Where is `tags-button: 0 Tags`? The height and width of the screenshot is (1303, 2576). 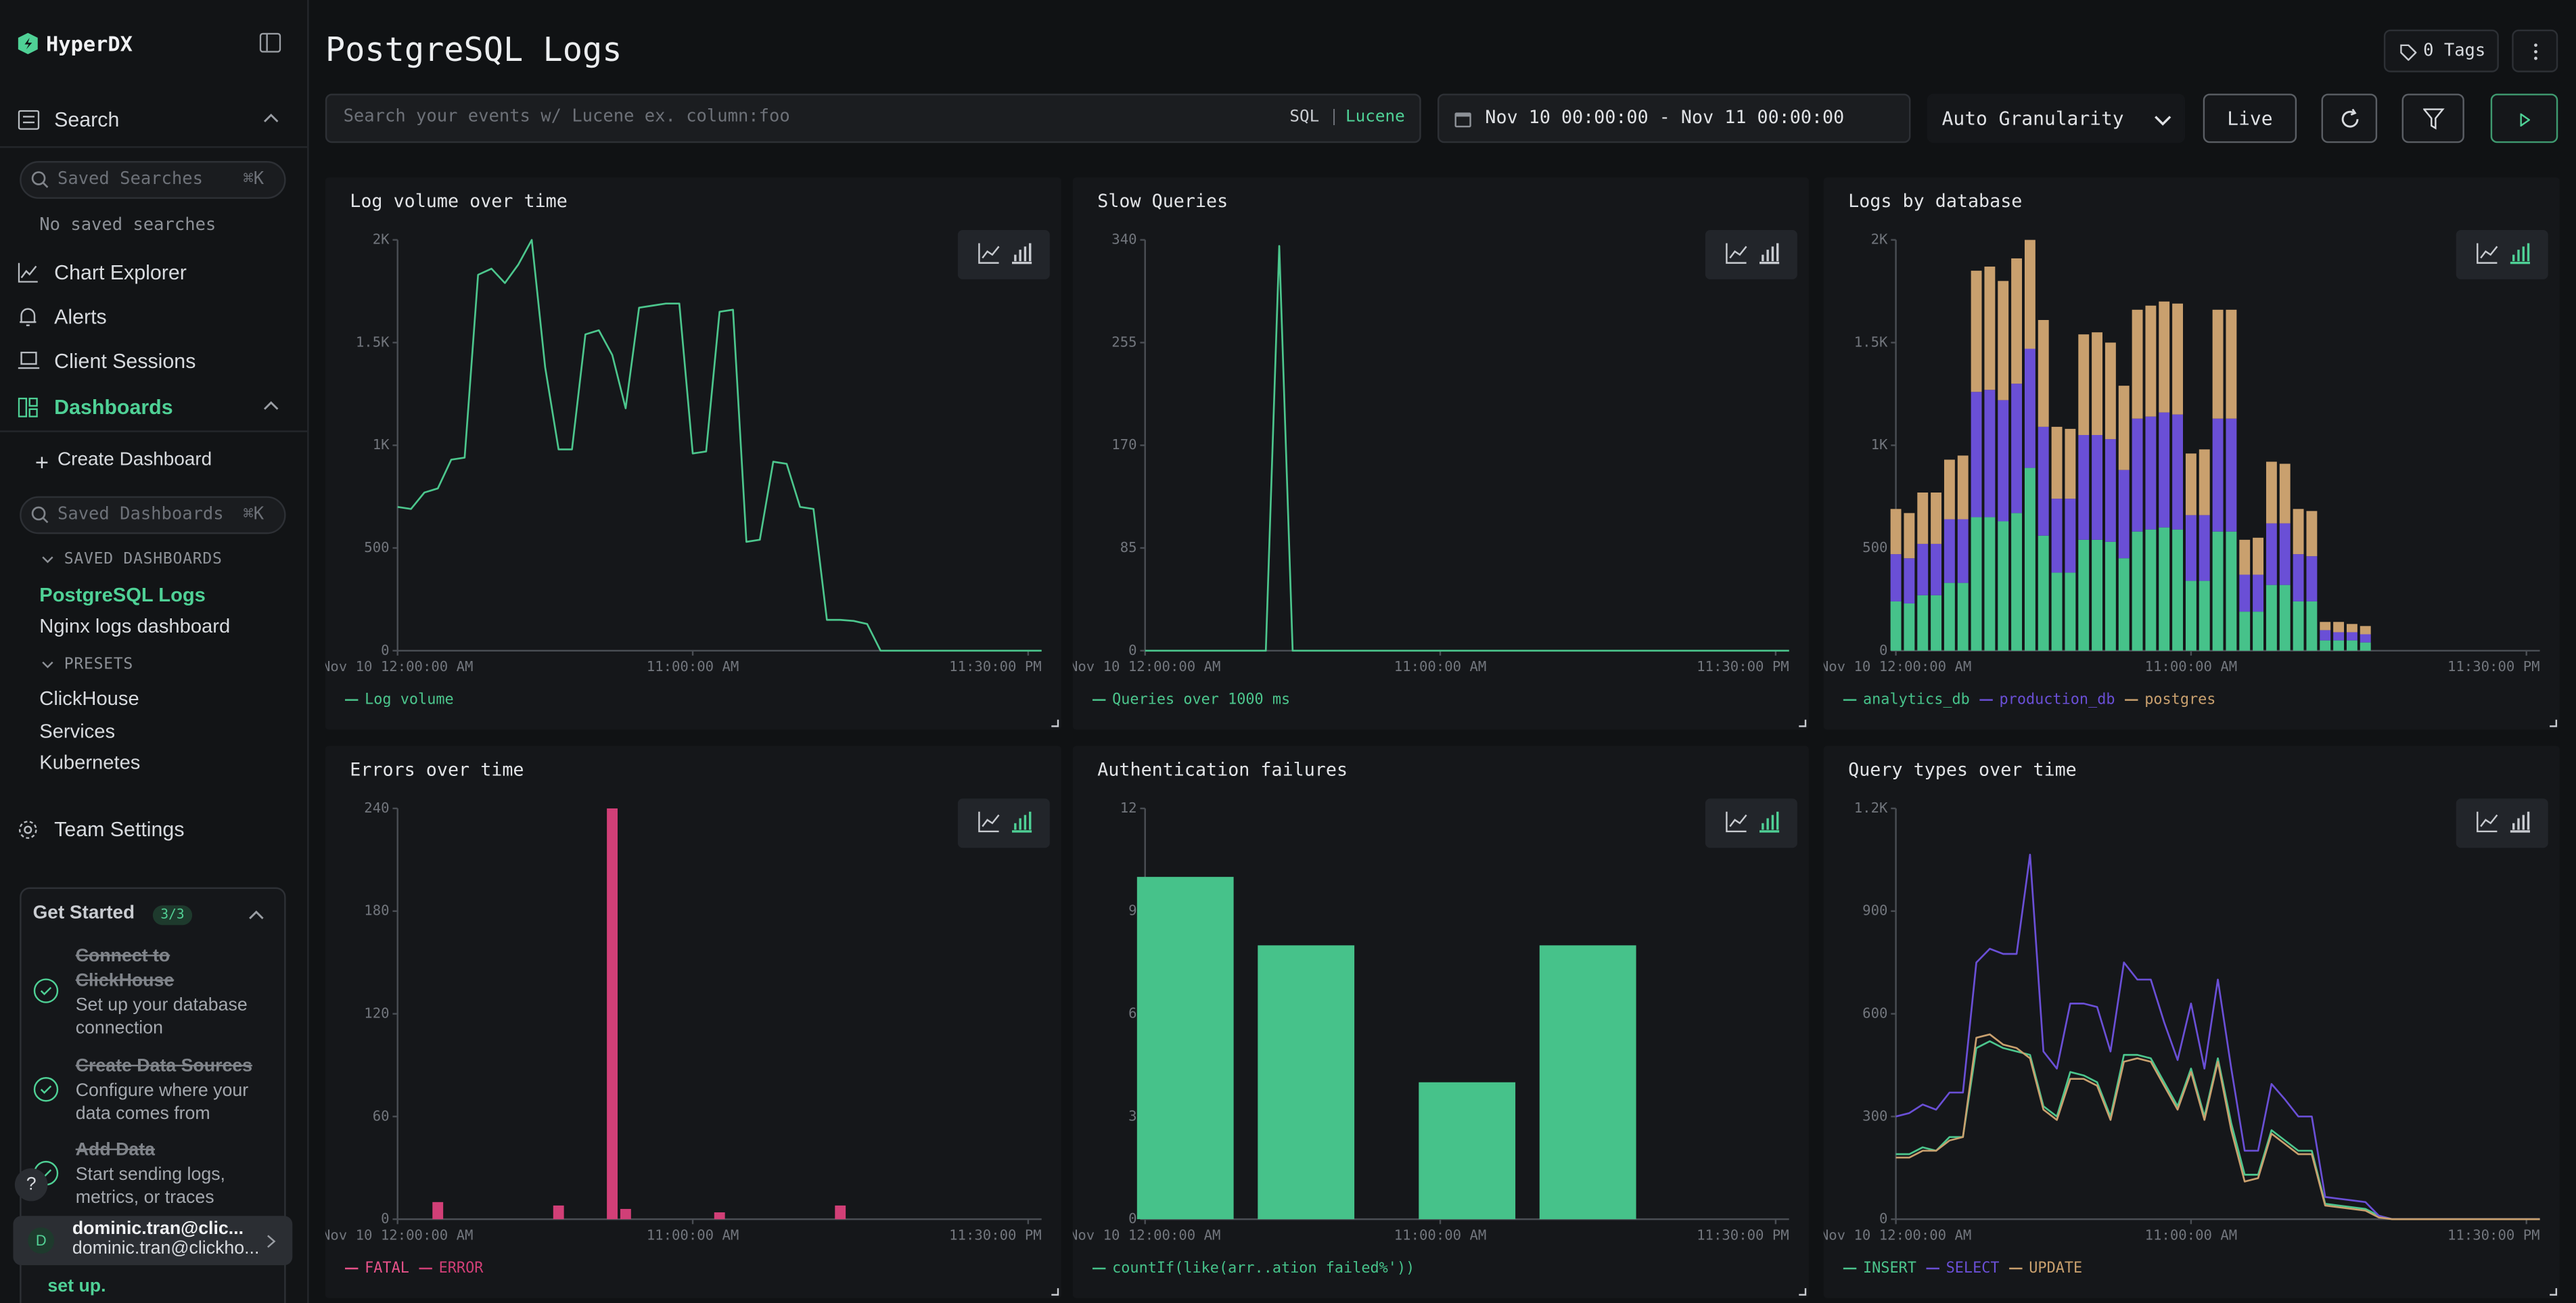
tags-button: 0 Tags is located at coordinates (2441, 50).